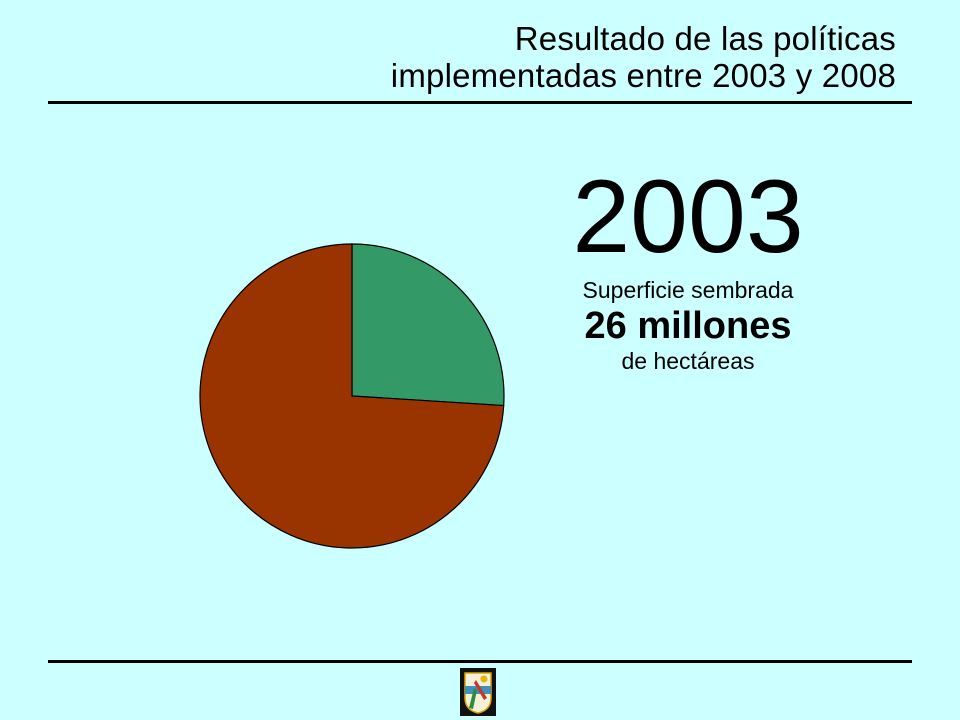 The width and height of the screenshot is (960, 720). What do you see at coordinates (705, 38) in the screenshot?
I see `title-line-1: Resultado de las políticas` at bounding box center [705, 38].